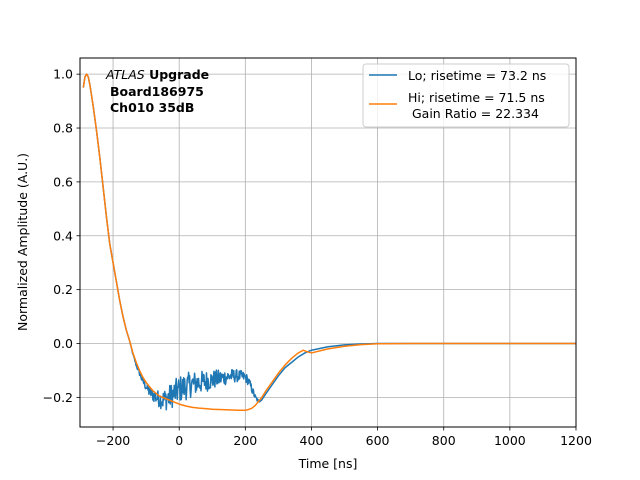 The image size is (640, 480). Describe the element at coordinates (576, 440) in the screenshot. I see `x-tick-label: 1200` at that location.